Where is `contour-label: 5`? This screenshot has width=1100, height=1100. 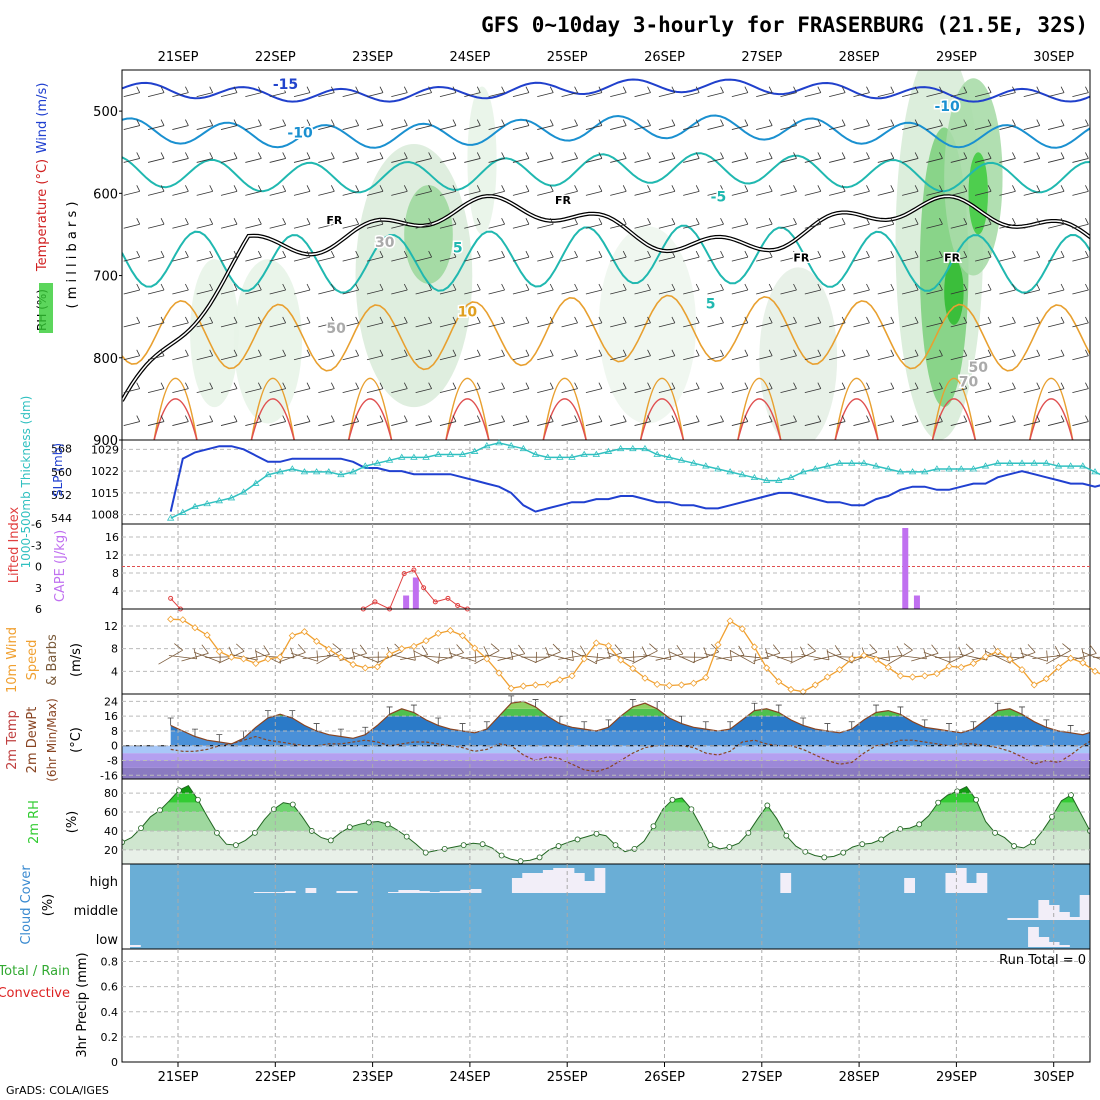 contour-label: 5 is located at coordinates (458, 249).